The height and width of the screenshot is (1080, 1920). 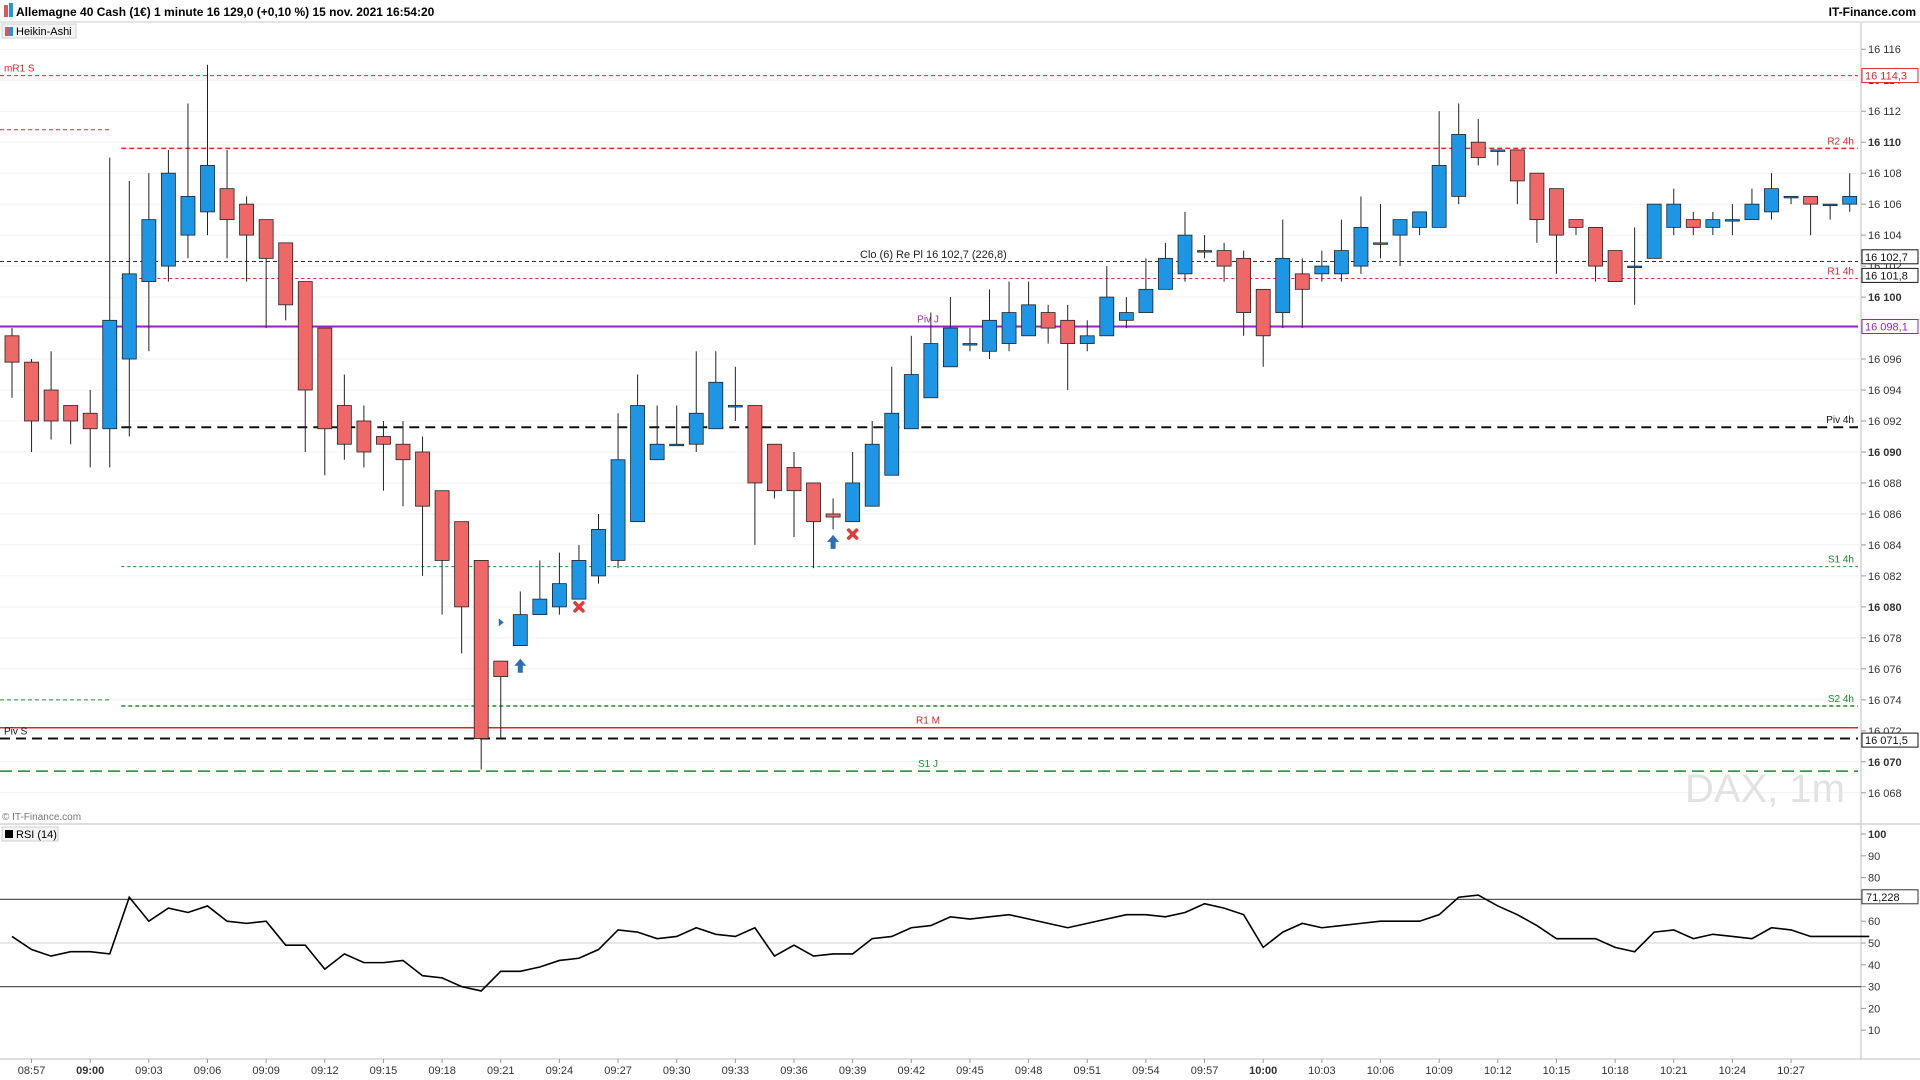 I want to click on x-tick-label: 10:09, so click(x=1439, y=1071).